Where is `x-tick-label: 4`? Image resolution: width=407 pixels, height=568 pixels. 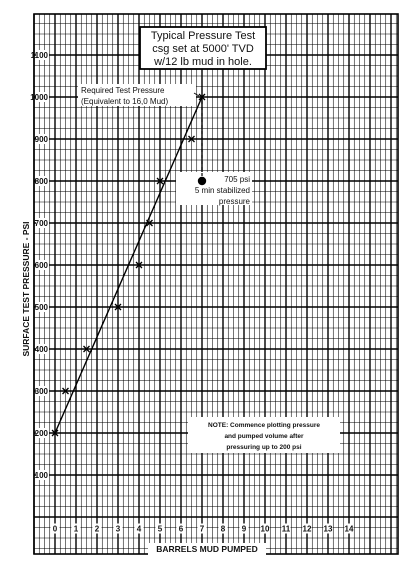 x-tick-label: 4 is located at coordinates (139, 529).